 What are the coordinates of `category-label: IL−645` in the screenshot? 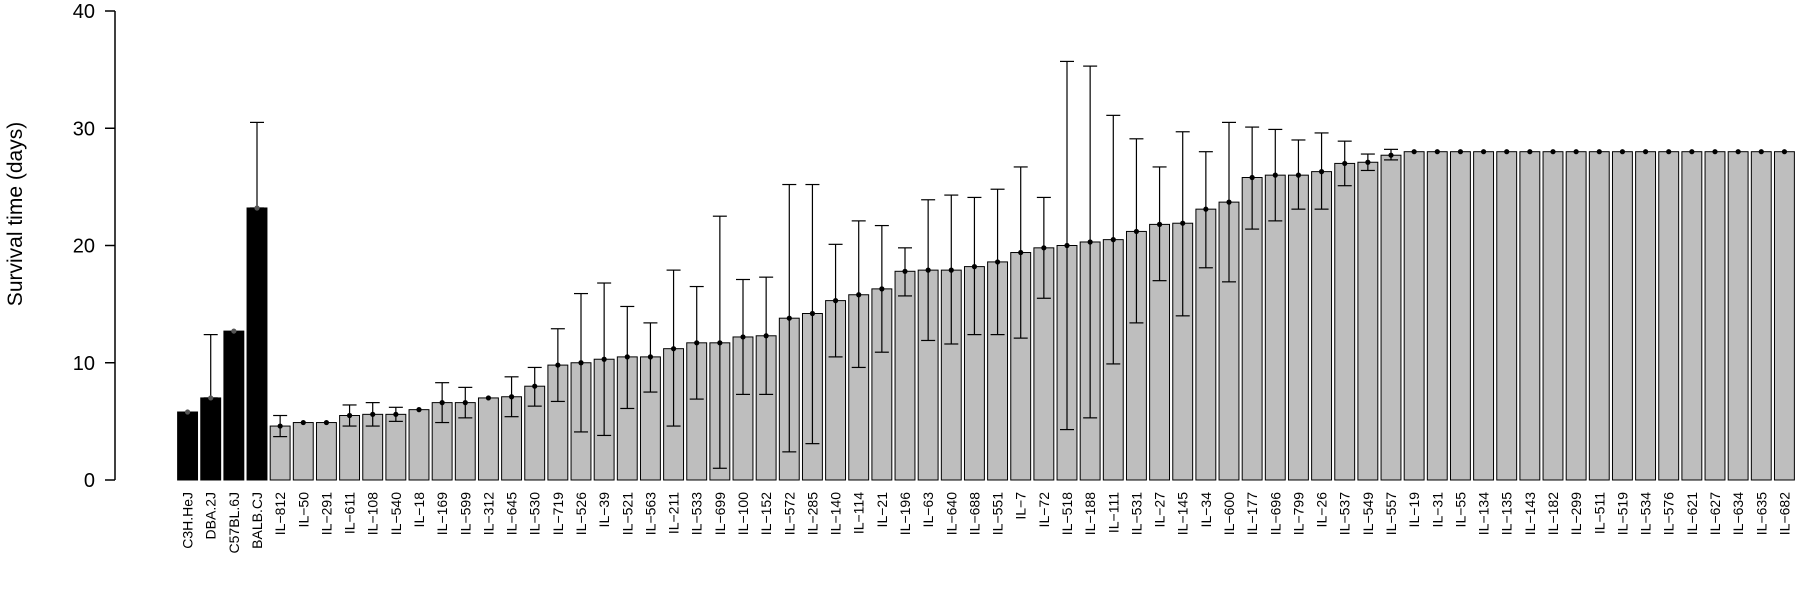 It's located at (512, 513).